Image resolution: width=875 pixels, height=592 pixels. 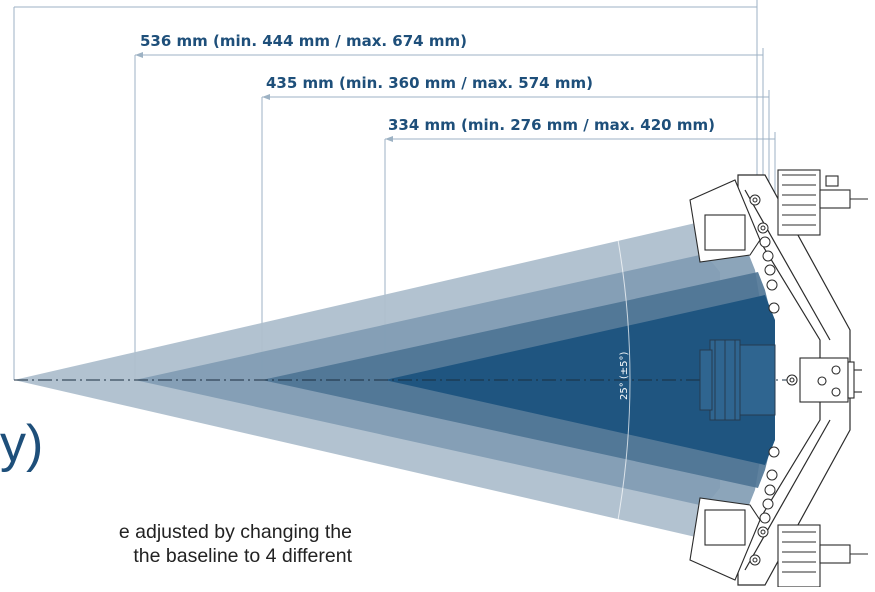 I want to click on dimension-label-435: 435 mm (min. 360 mm / max. 574 mm), so click(x=429, y=83).